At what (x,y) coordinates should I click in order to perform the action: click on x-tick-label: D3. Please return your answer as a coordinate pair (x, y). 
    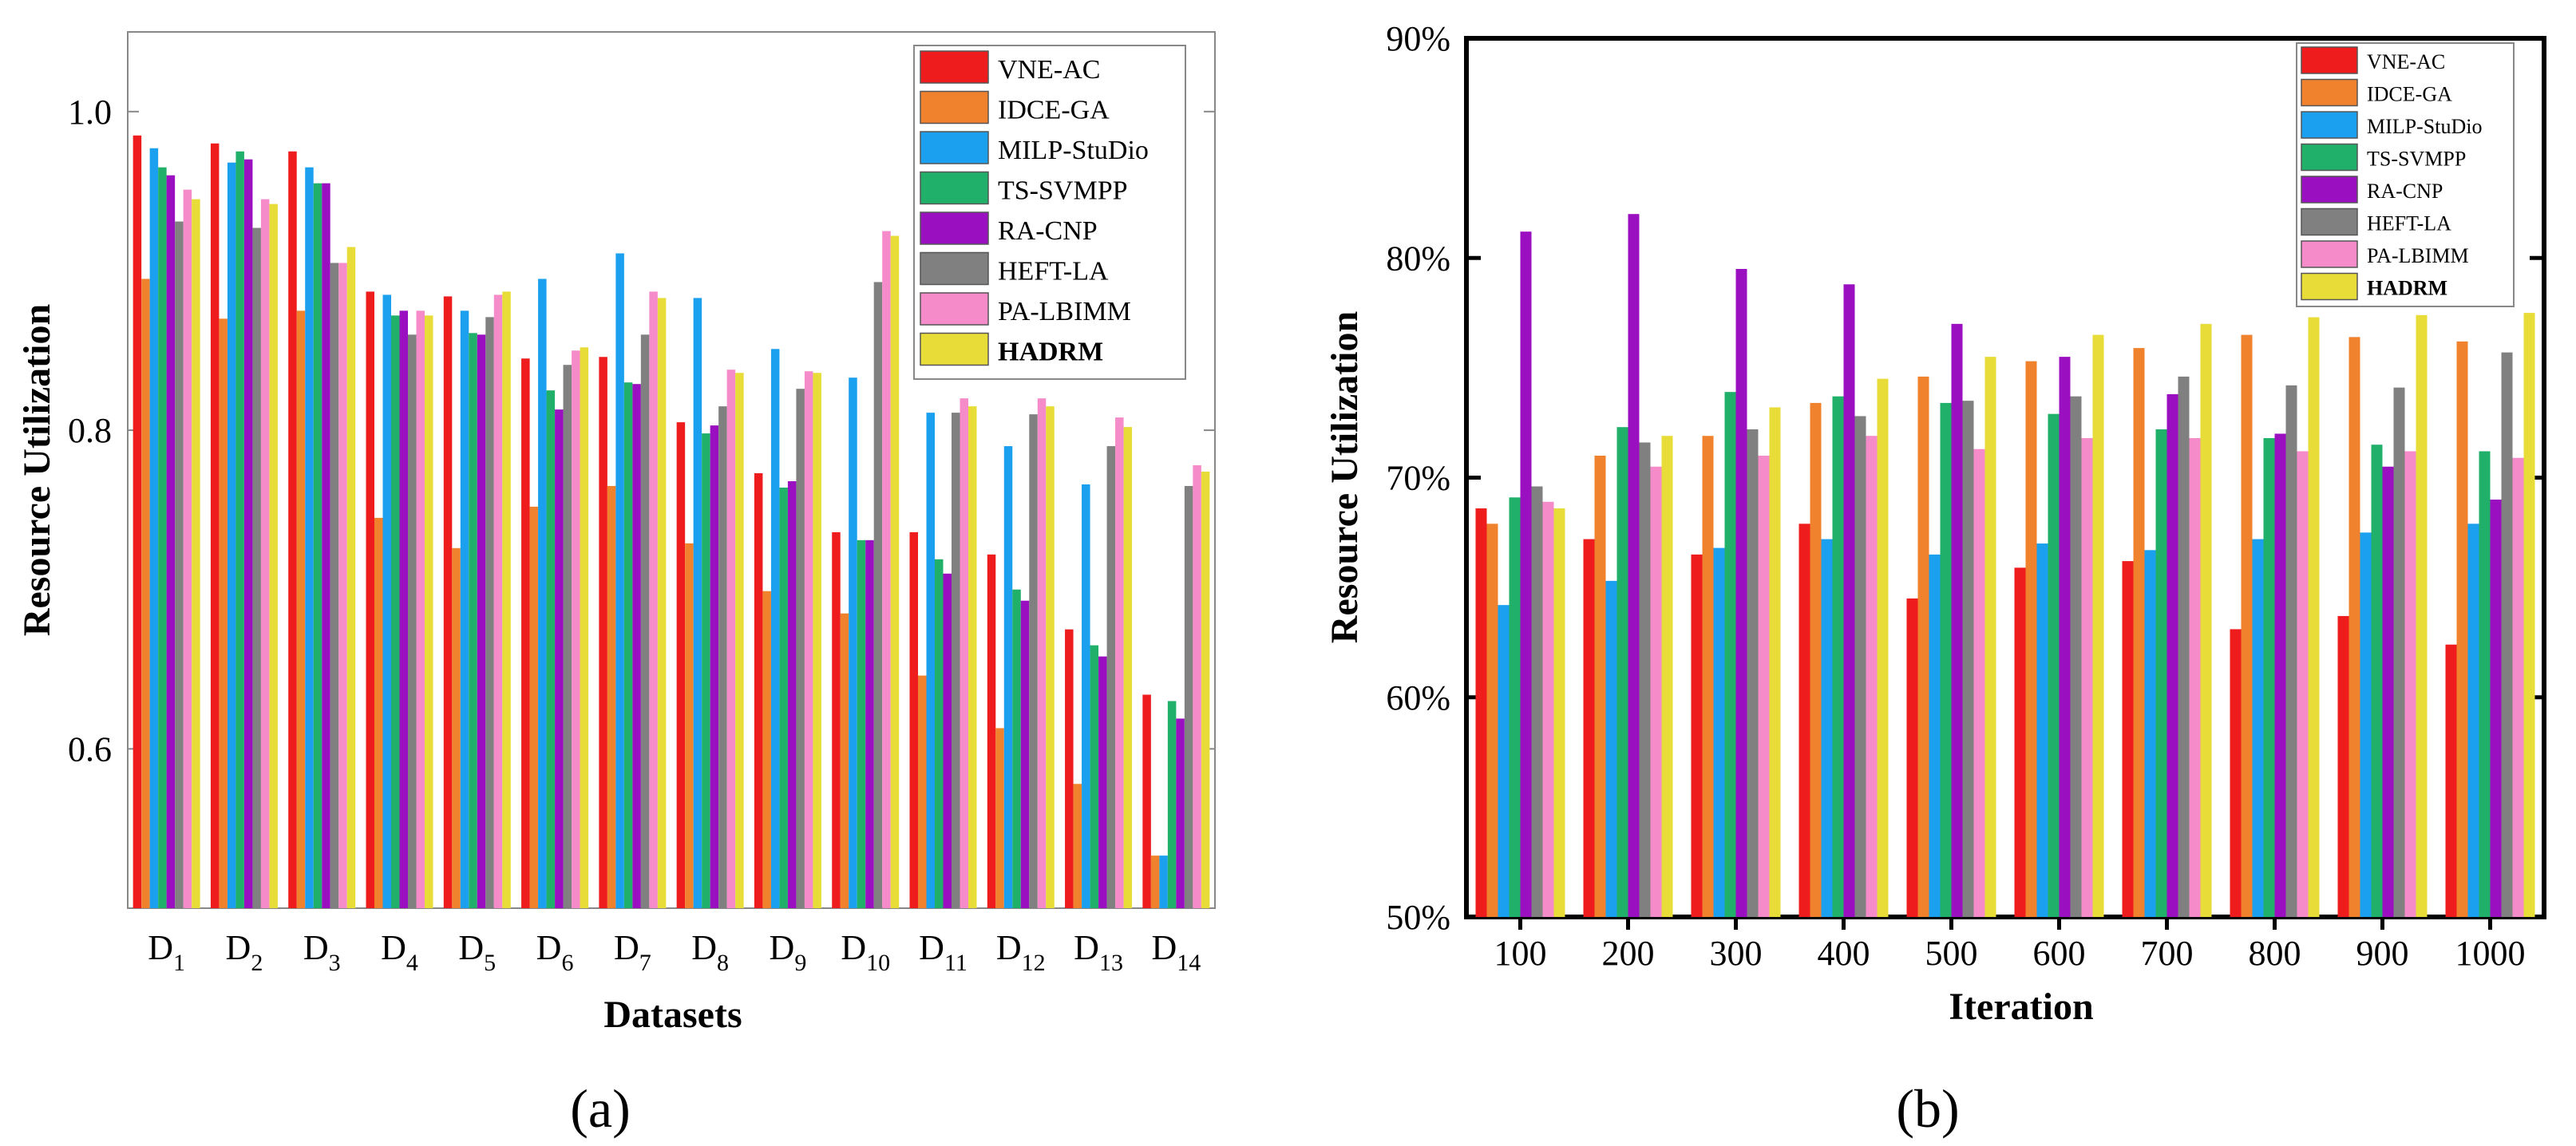
    Looking at the image, I should click on (322, 952).